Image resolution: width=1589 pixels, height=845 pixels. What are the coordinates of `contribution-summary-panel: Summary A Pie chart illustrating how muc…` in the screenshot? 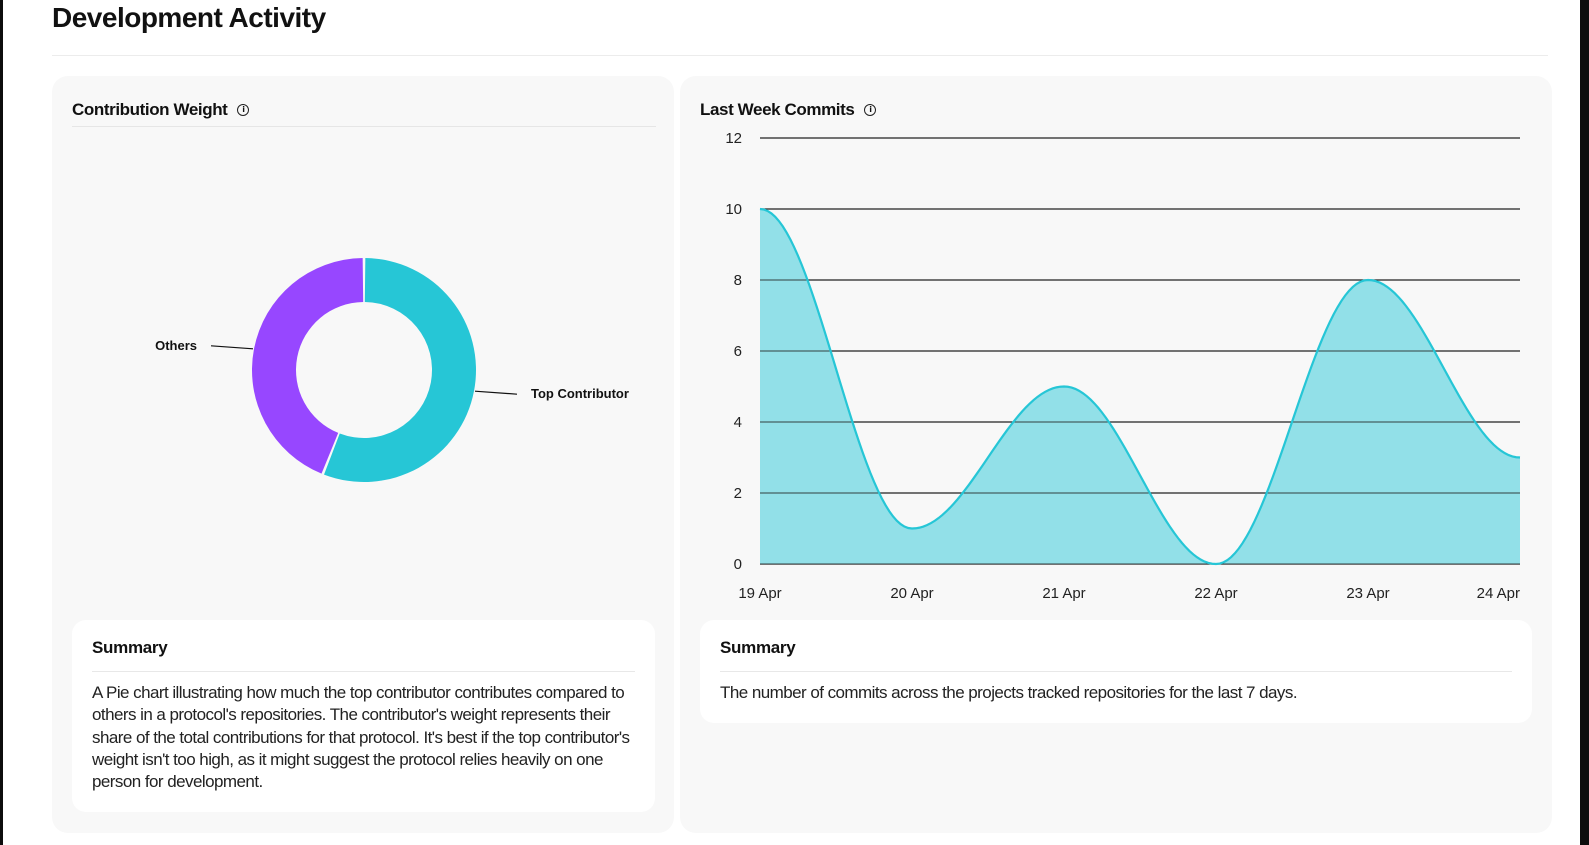 It's located at (363, 716).